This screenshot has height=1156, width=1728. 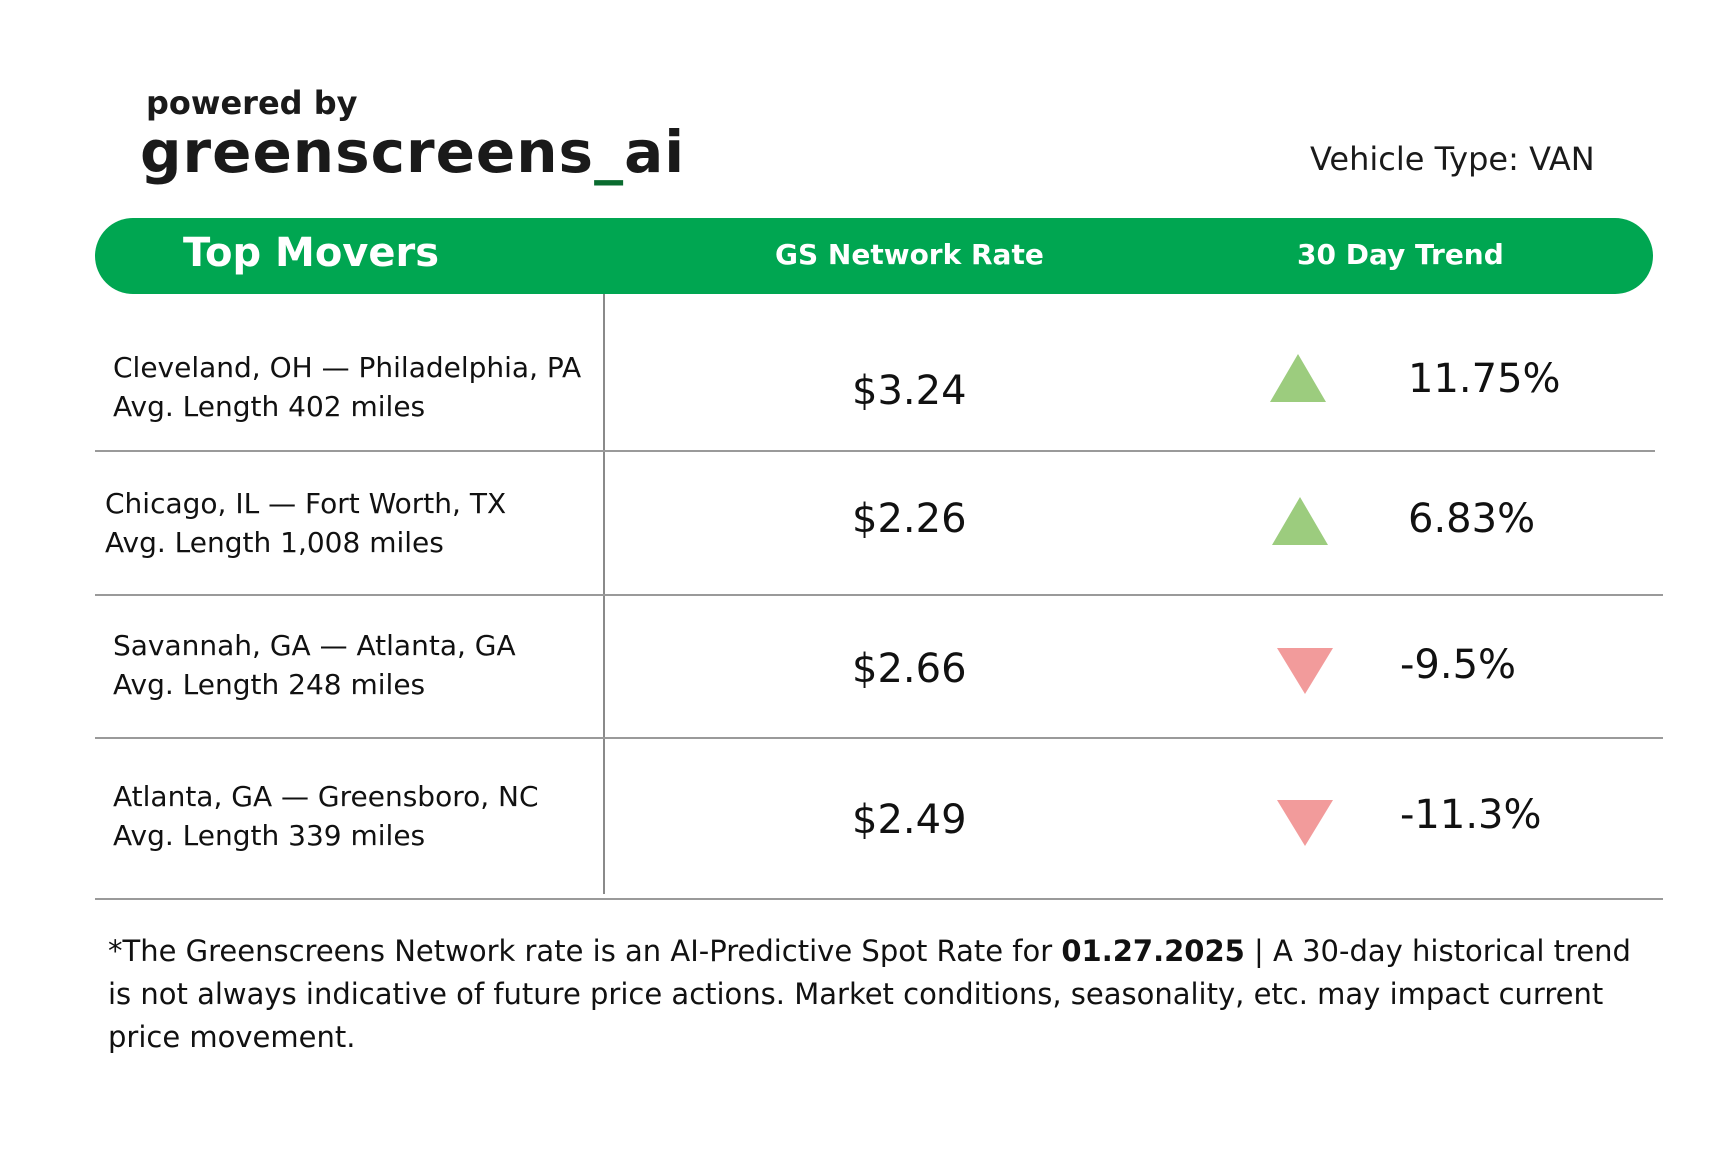 What do you see at coordinates (269, 835) in the screenshot?
I see `lane-length: Avg. Length 339 miles` at bounding box center [269, 835].